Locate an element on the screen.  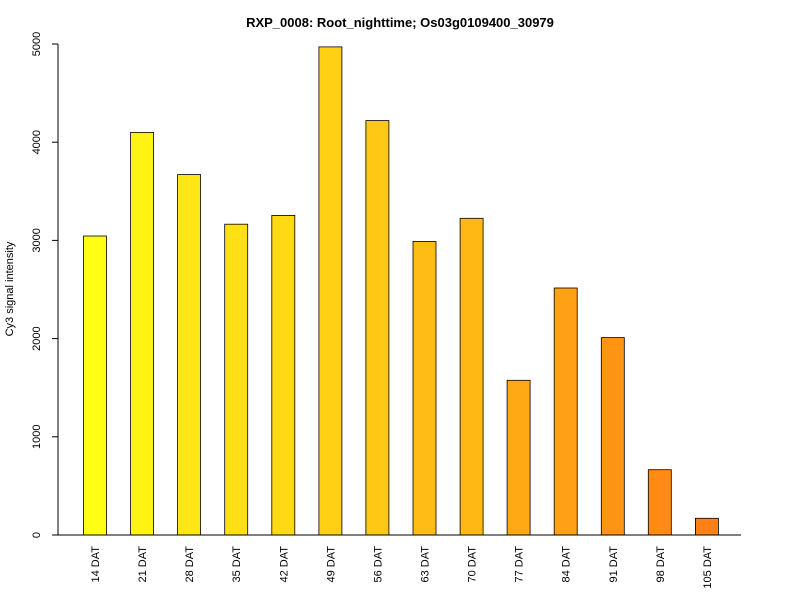
y-axis-label: Cy3 signal intensity is located at coordinates (10, 288).